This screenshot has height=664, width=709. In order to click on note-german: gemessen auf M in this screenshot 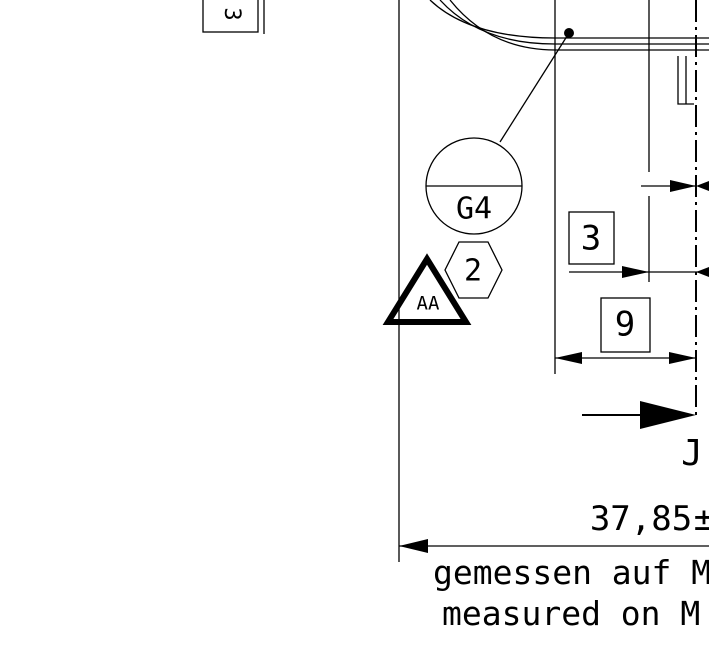, I will do `click(571, 572)`.